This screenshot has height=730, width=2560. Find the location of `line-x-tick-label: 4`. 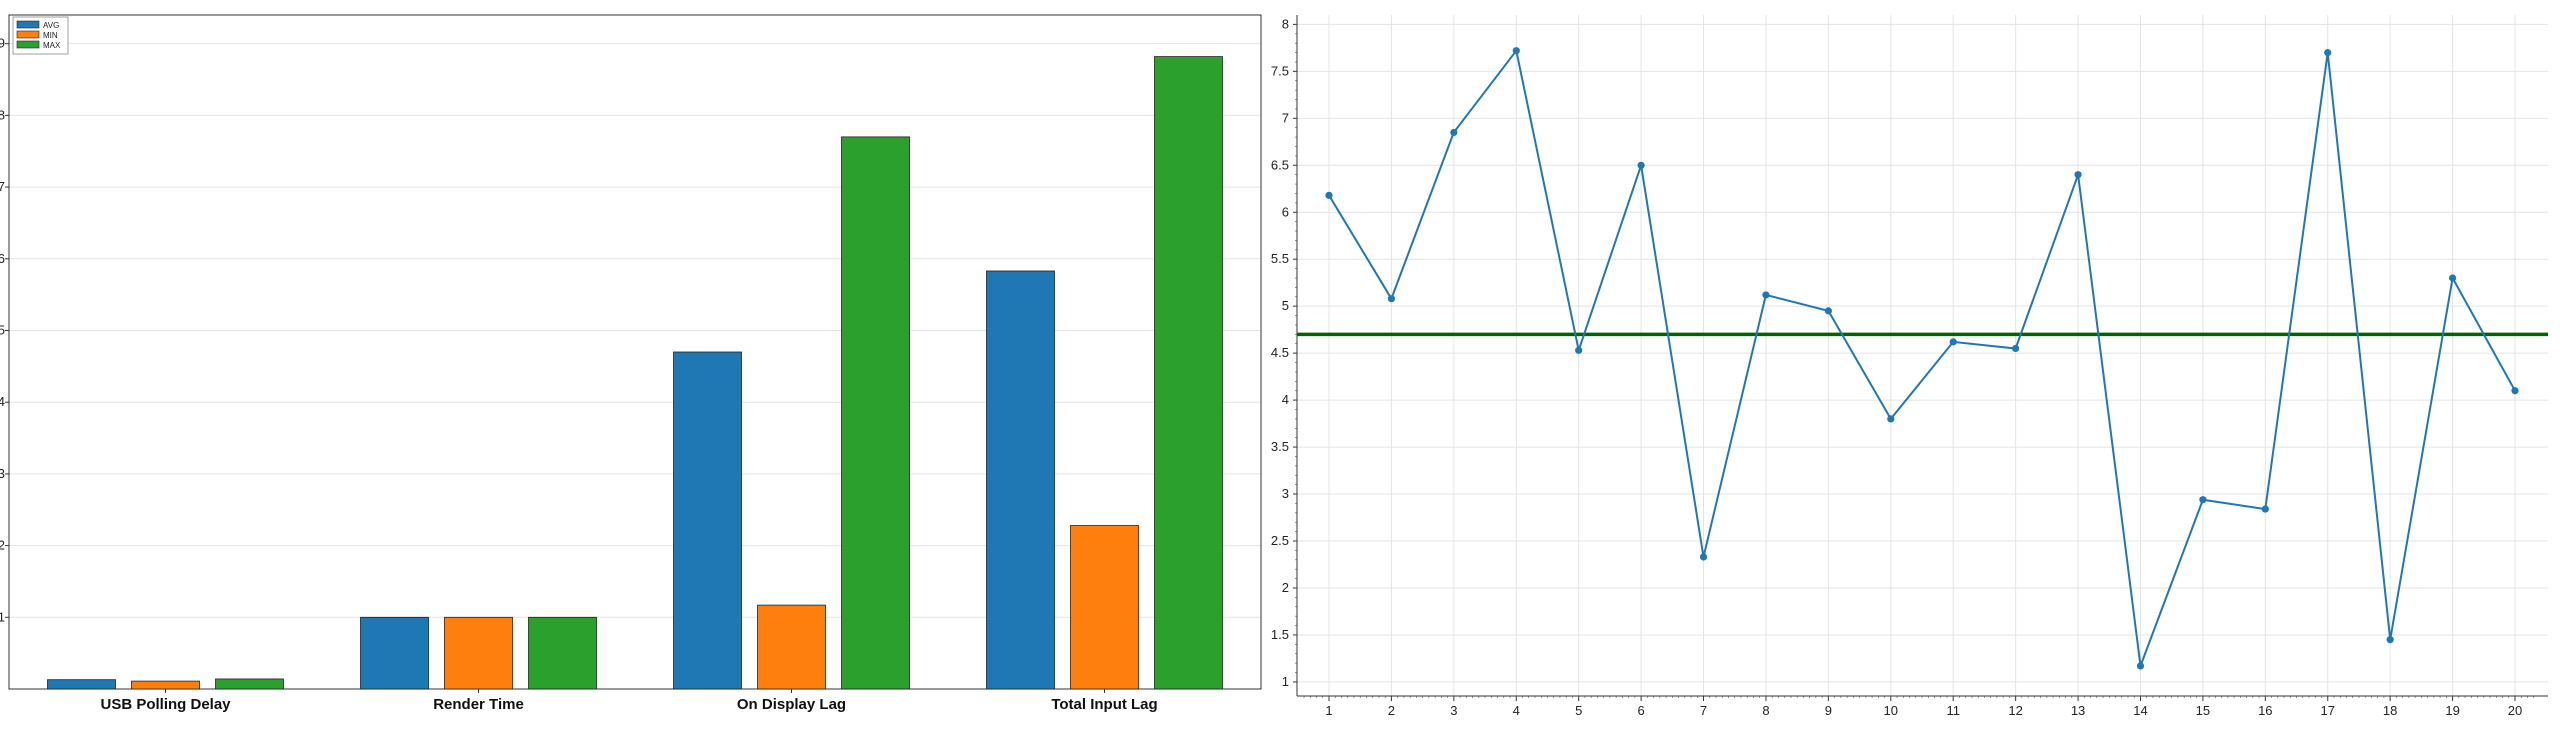

line-x-tick-label: 4 is located at coordinates (1516, 710).